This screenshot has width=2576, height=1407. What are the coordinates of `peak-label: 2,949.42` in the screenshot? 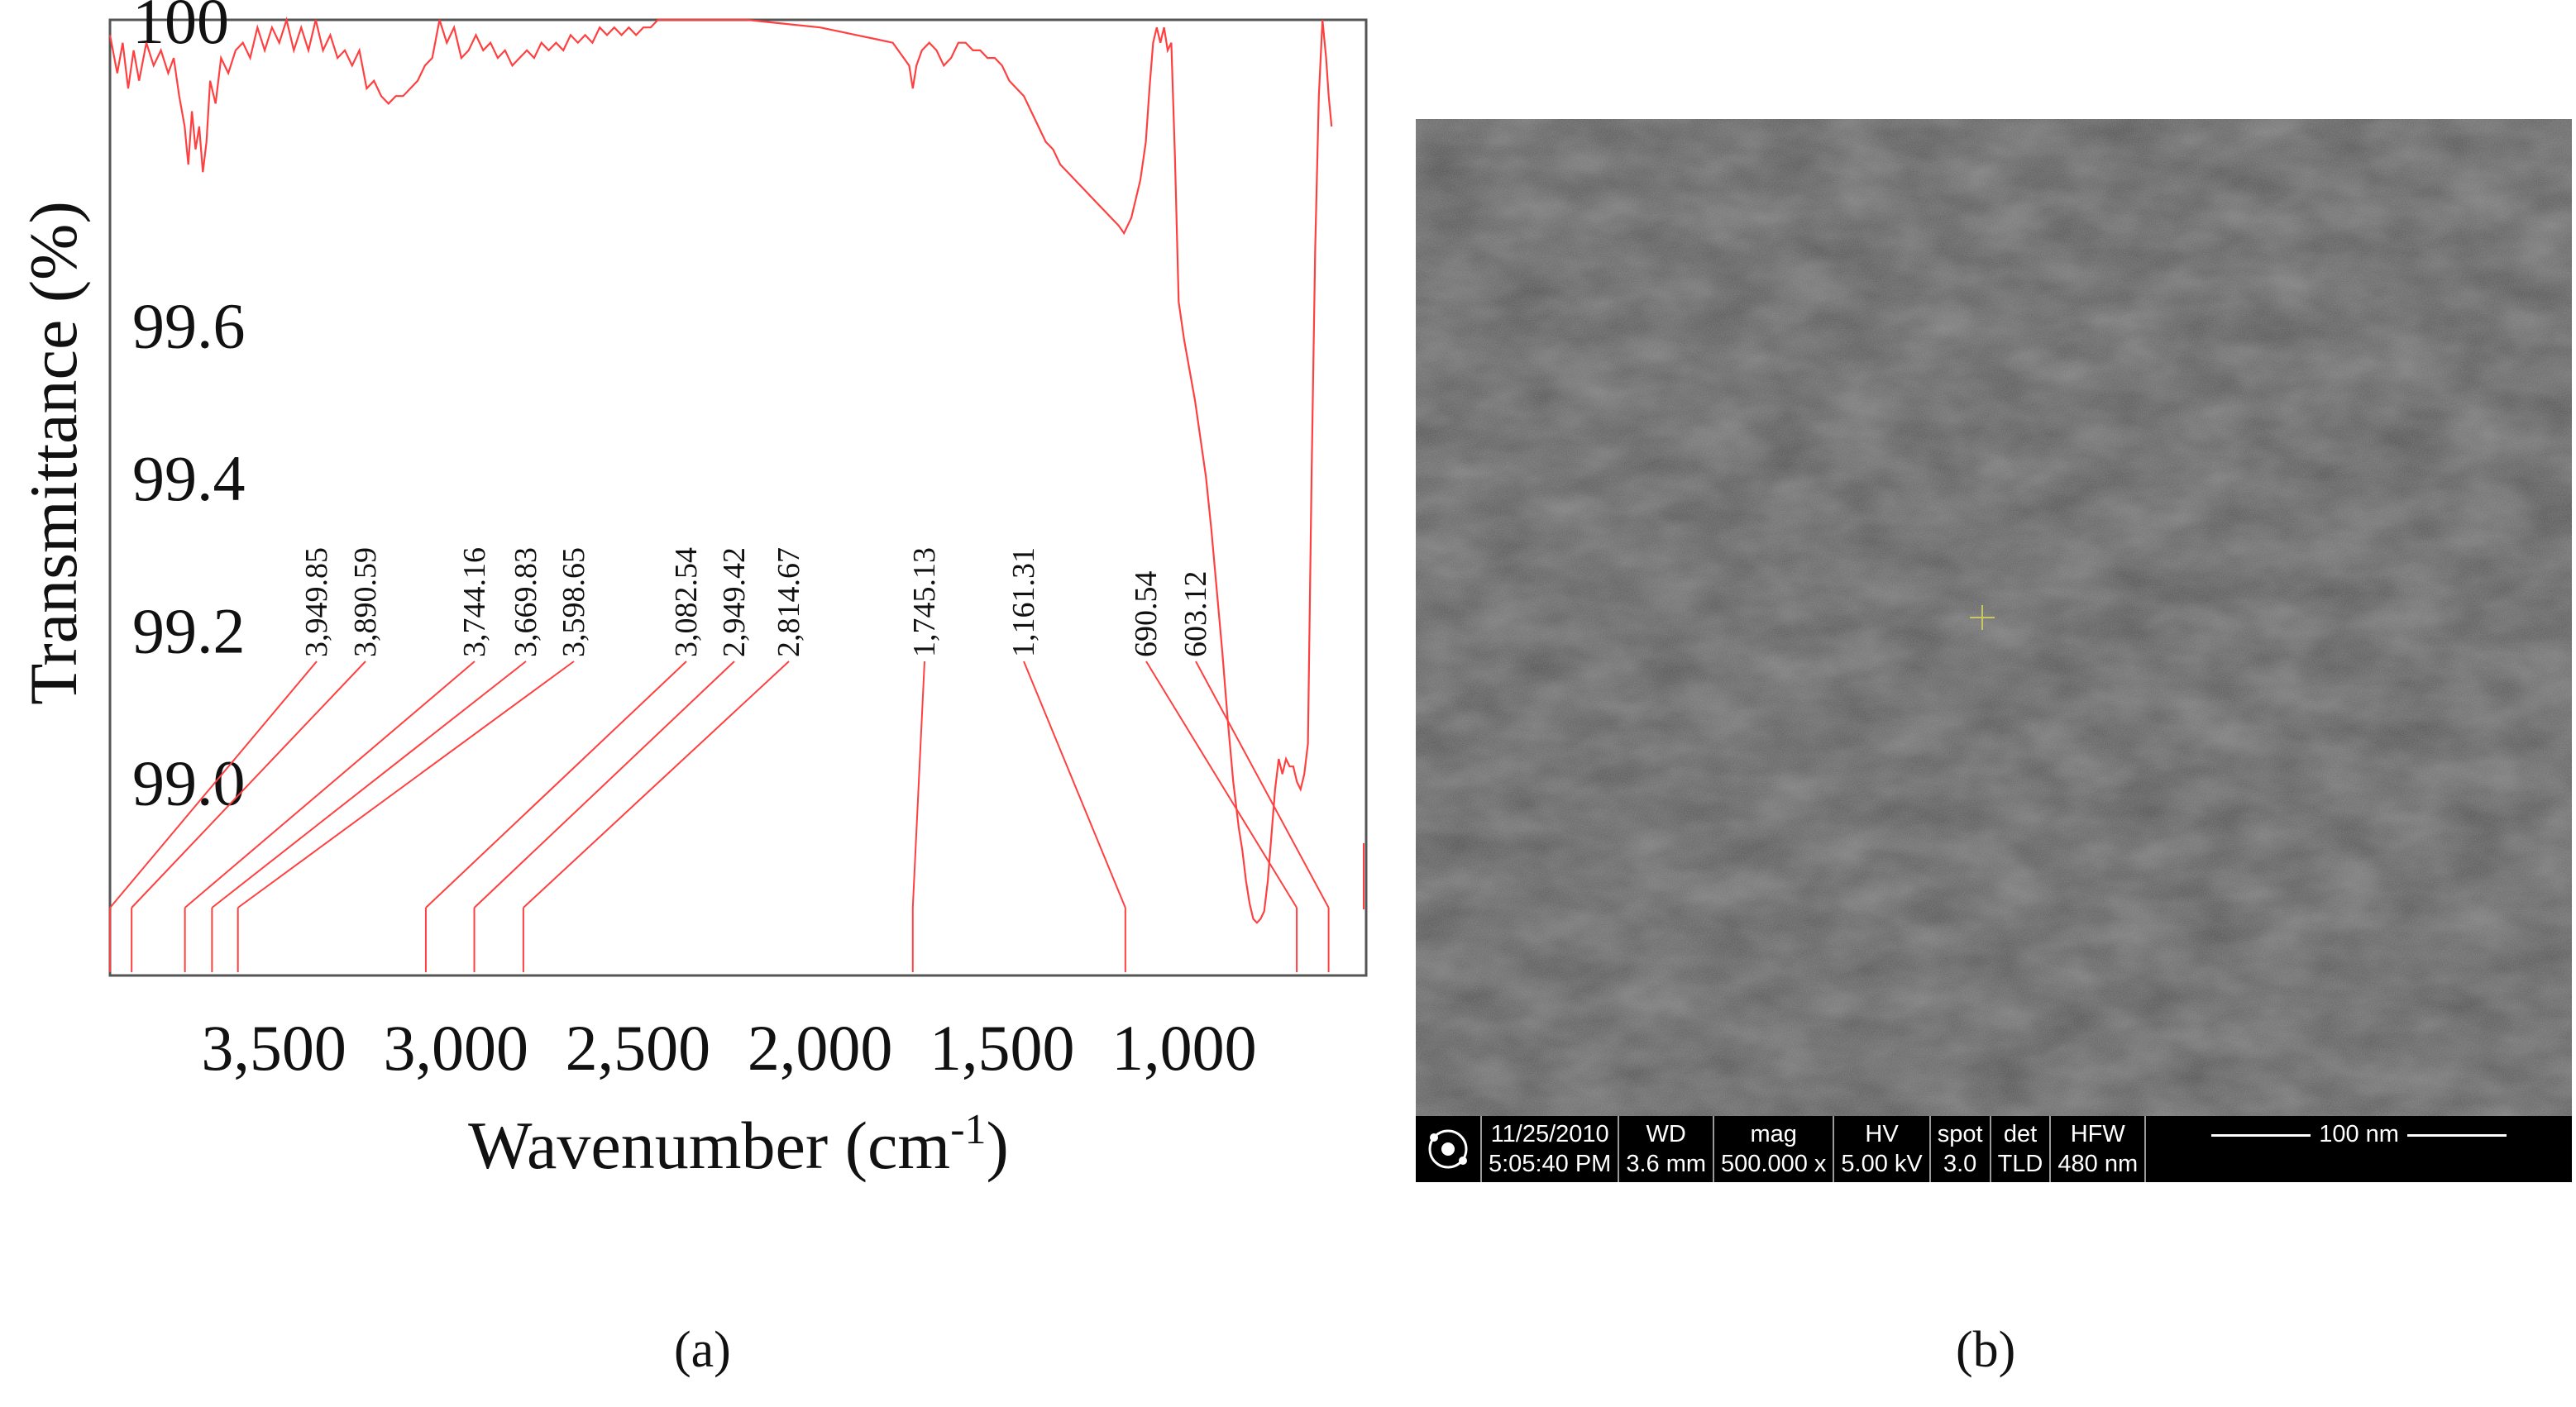 It's located at (734, 602).